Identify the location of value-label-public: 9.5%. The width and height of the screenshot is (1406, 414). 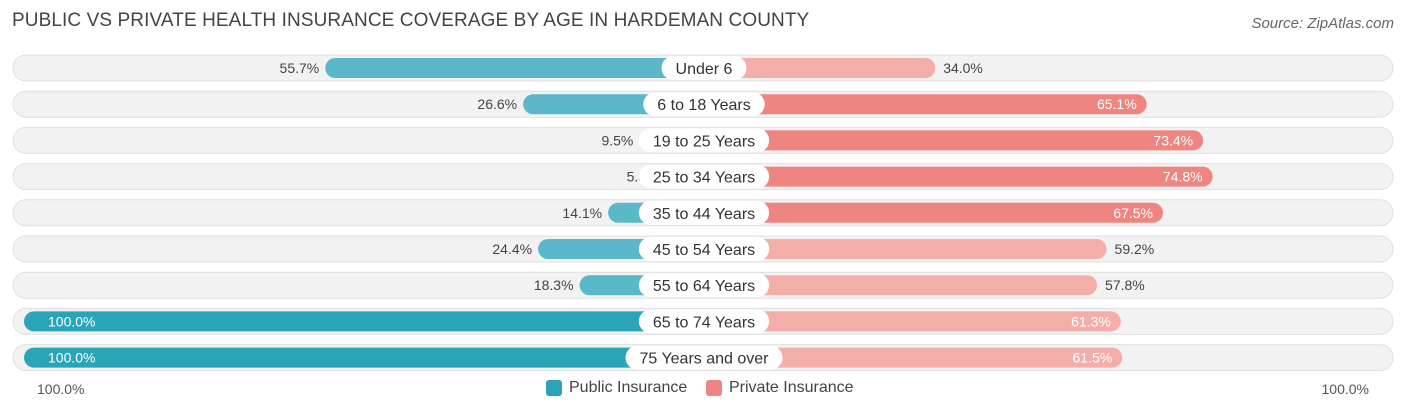
(617, 140).